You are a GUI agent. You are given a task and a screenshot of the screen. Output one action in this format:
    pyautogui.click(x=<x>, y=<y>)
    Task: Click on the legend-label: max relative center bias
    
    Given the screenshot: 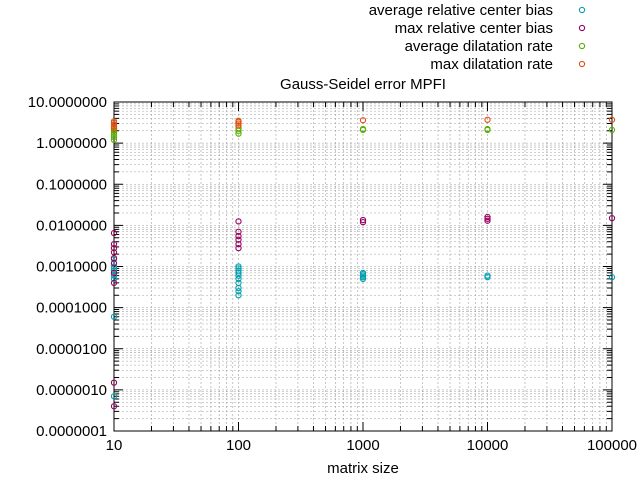 What is the action you would take?
    pyautogui.click(x=474, y=28)
    